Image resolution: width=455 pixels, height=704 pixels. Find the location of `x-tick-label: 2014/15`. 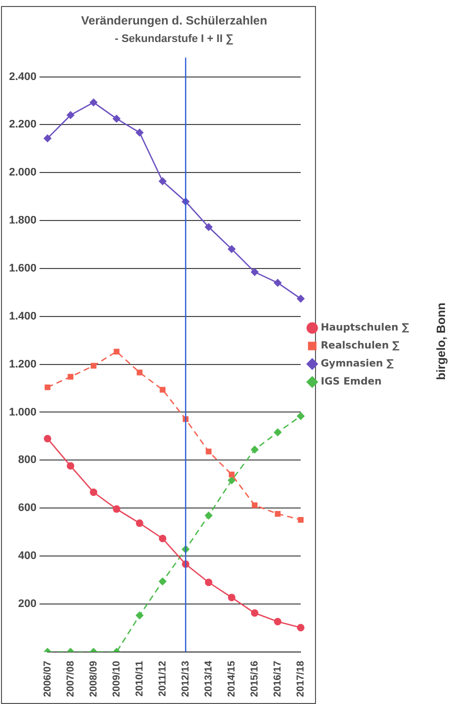

x-tick-label: 2014/15 is located at coordinates (232, 679).